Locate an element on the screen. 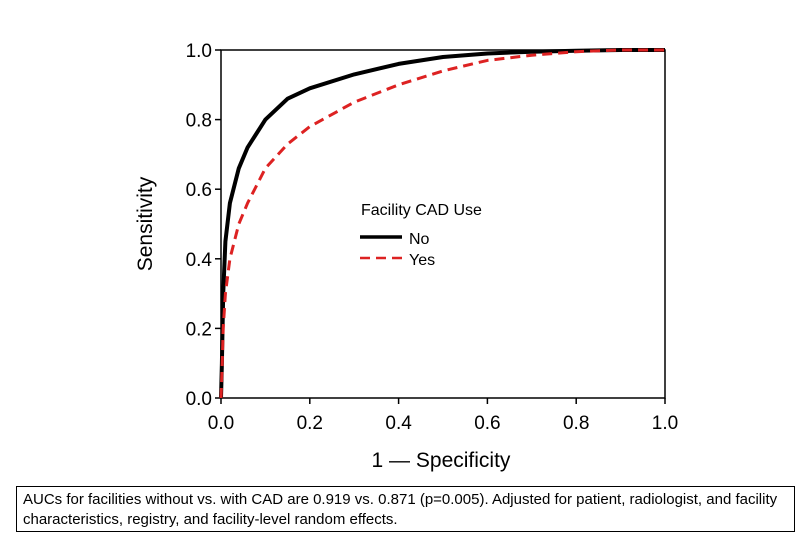 The width and height of the screenshot is (810, 540). y-axis-title: Sensitivity is located at coordinates (145, 223).